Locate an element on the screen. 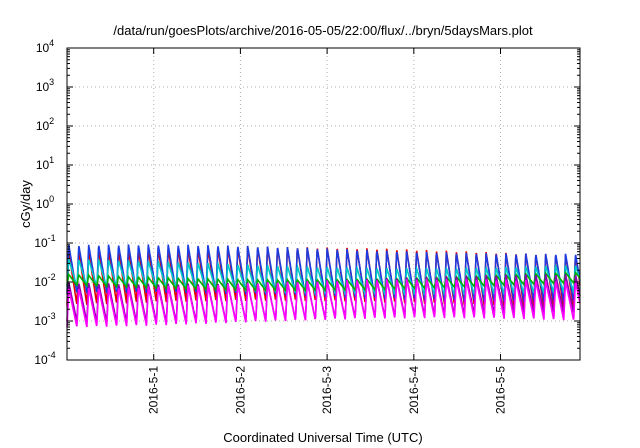  y-tick-label: 10⁻⁴ is located at coordinates (44, 358).